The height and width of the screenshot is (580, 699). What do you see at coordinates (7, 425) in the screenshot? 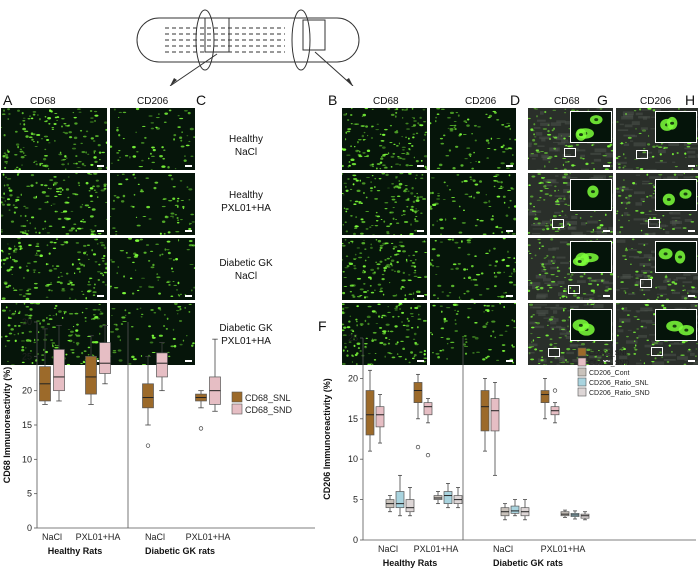
I see `y-axis-label: CD68 Immunoreactivity (%)` at bounding box center [7, 425].